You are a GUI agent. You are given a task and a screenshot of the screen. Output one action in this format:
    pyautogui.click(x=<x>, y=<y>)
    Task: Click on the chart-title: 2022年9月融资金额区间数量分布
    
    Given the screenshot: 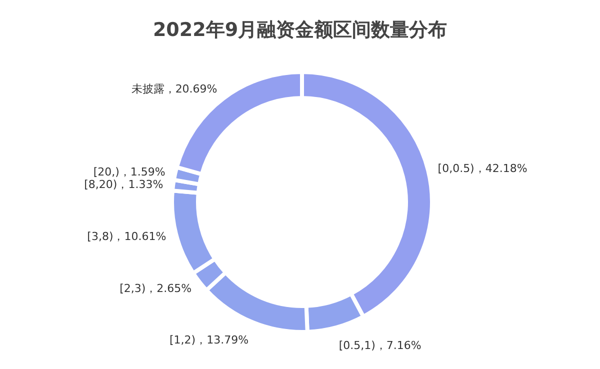 What is the action you would take?
    pyautogui.click(x=300, y=30)
    